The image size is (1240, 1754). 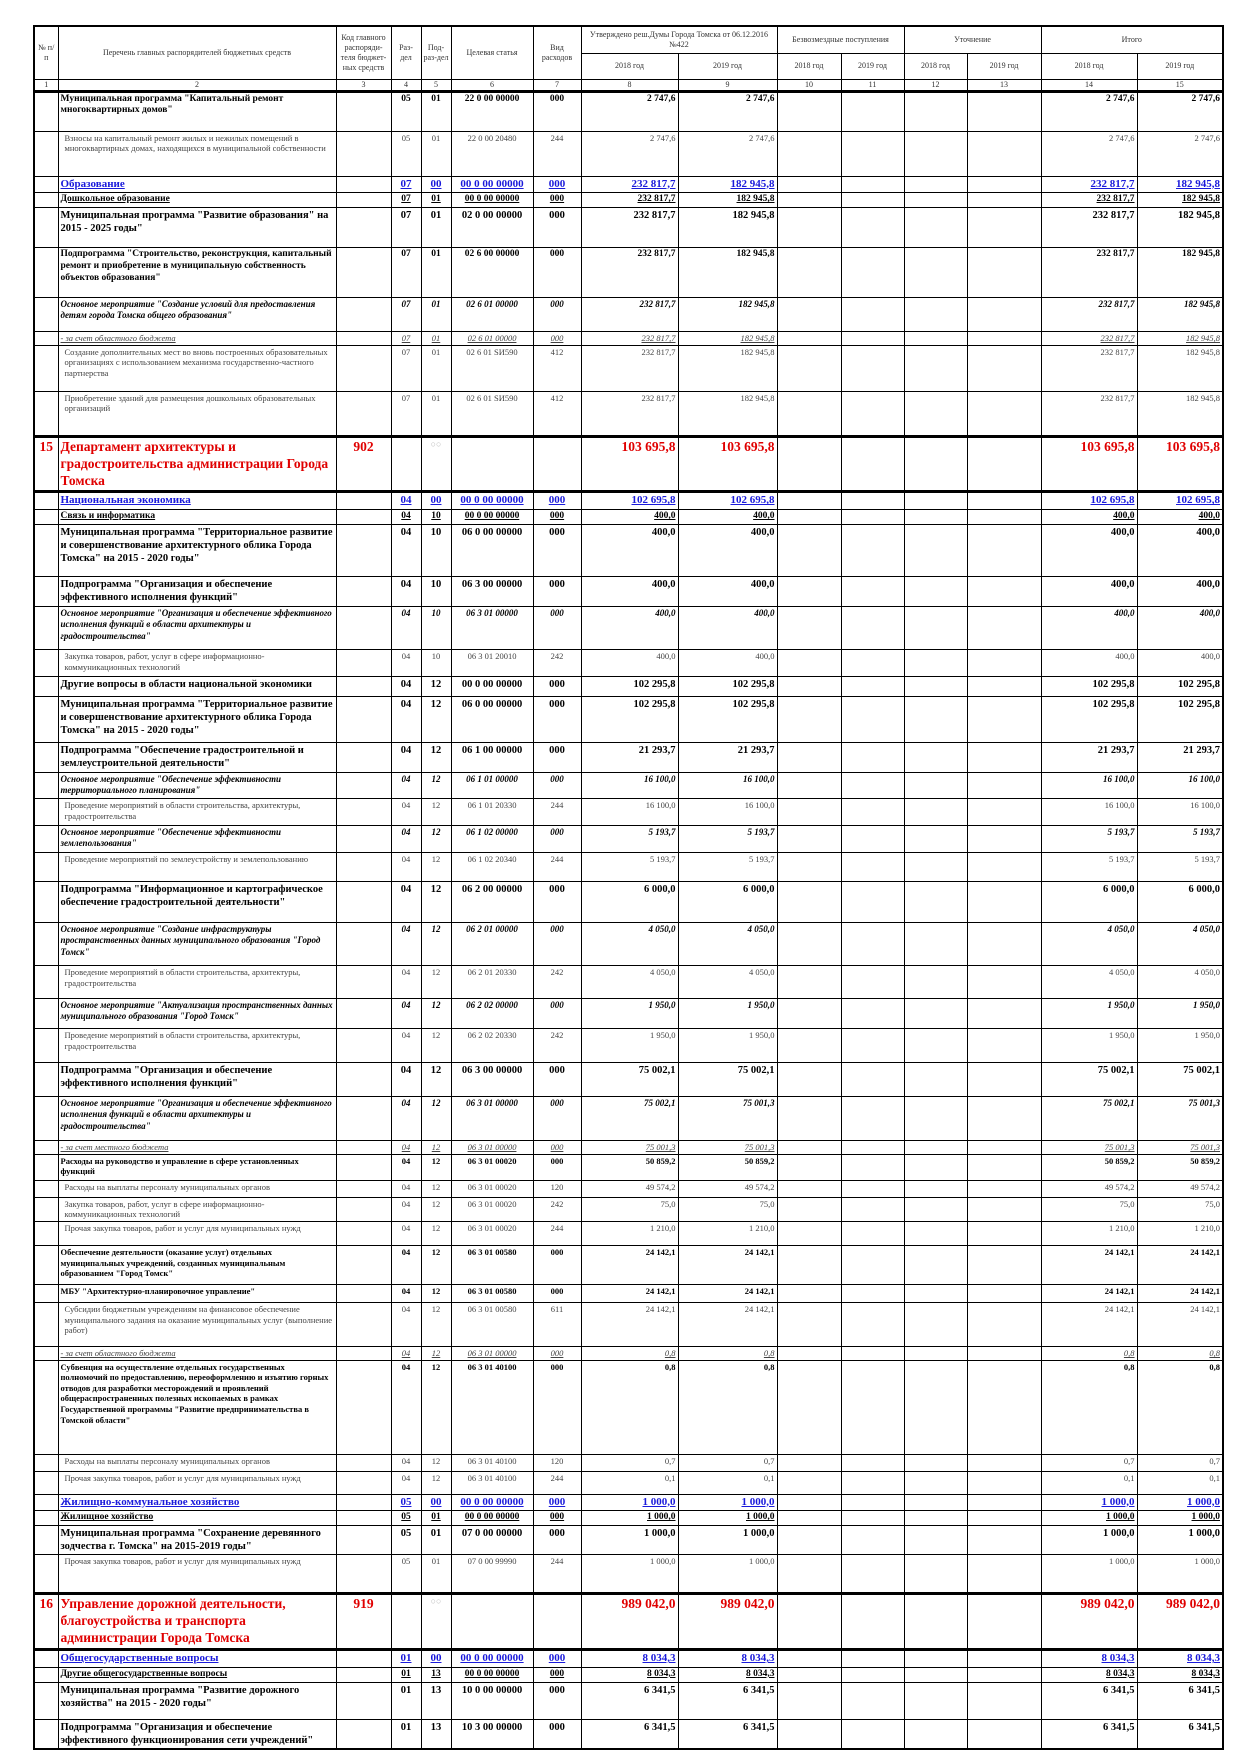 What do you see at coordinates (436, 501) in the screenshot?
I see `row-podrazdel: 00` at bounding box center [436, 501].